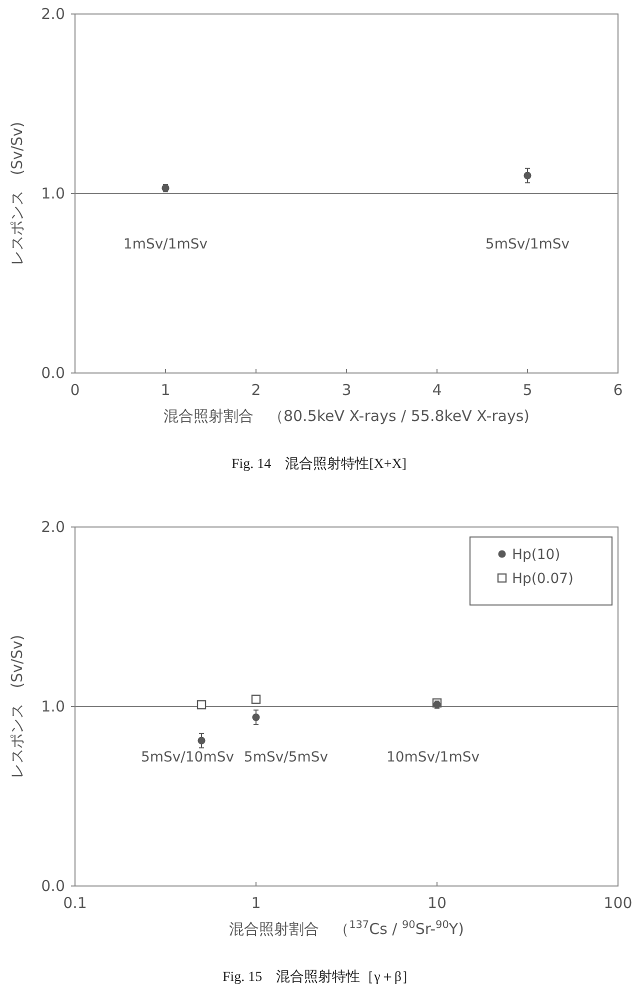  Describe the element at coordinates (527, 244) in the screenshot. I see `annotation: 5mSv/1mSv` at that location.